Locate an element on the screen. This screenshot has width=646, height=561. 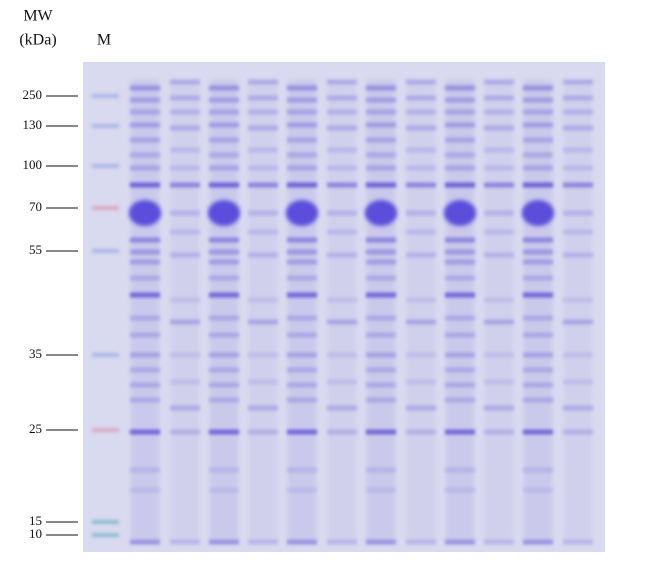
marker-label: 130 is located at coordinates (33, 124).